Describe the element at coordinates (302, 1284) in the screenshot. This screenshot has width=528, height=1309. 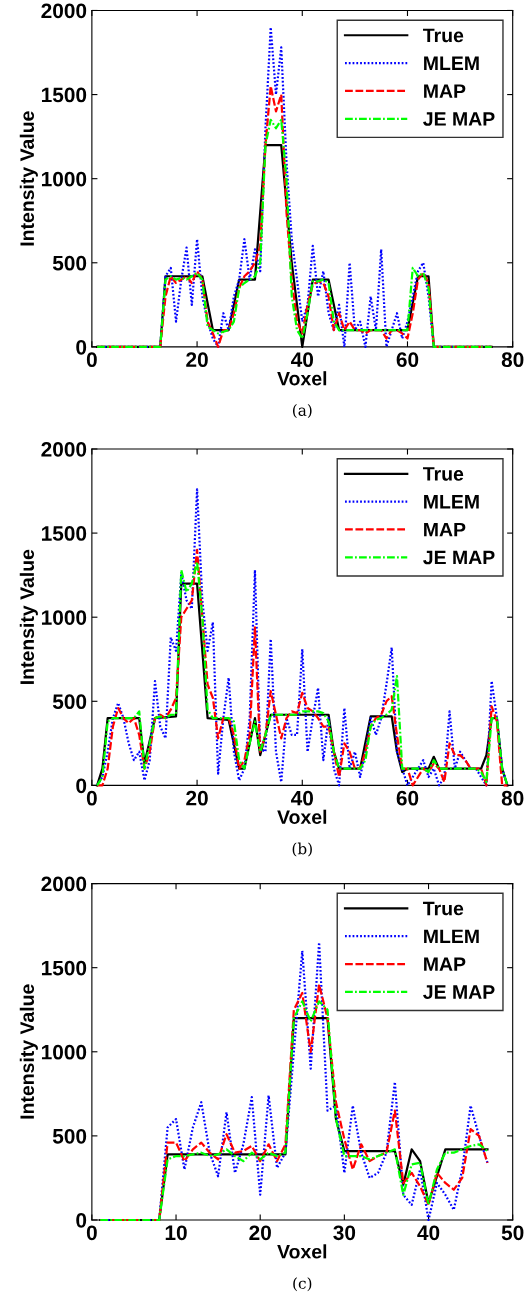
I see `text: (c)` at that location.